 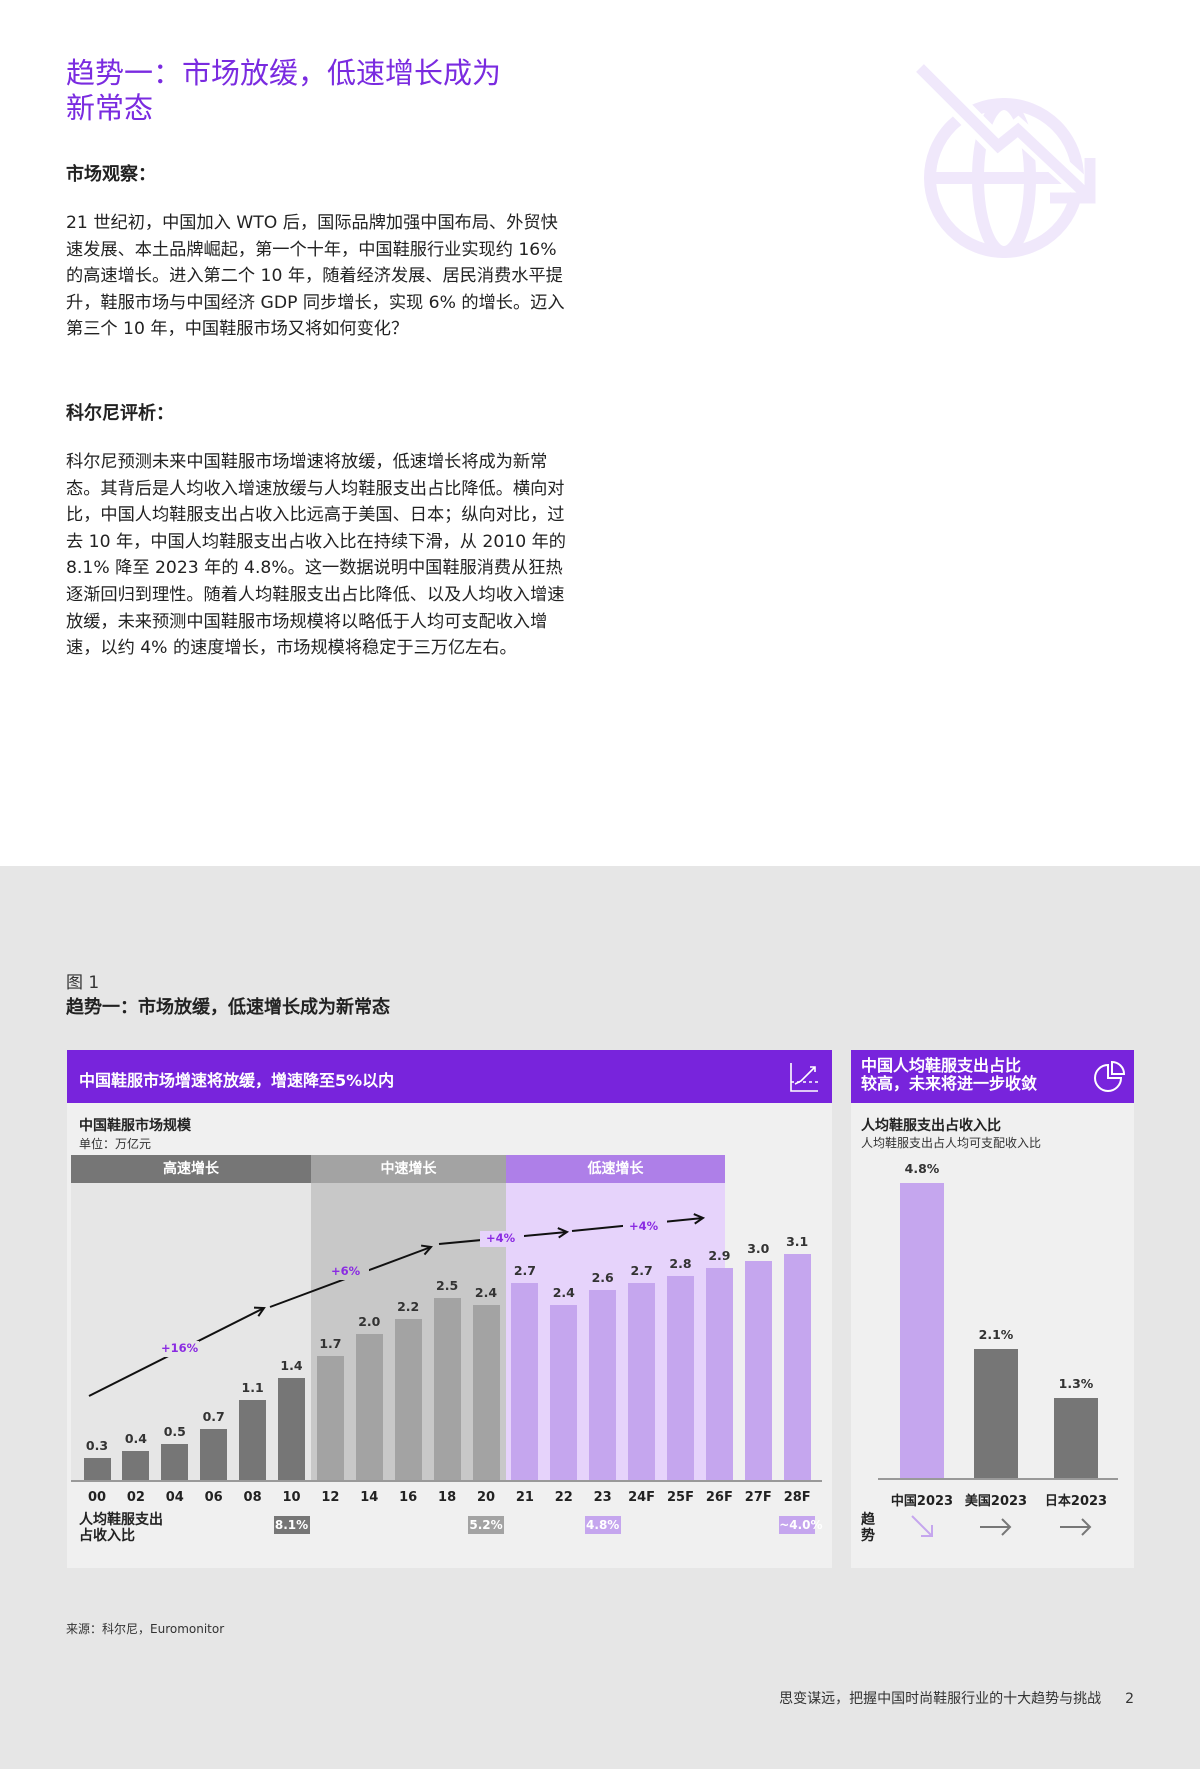 What do you see at coordinates (291, 1365) in the screenshot?
I see `bar-value-label: 1.4` at bounding box center [291, 1365].